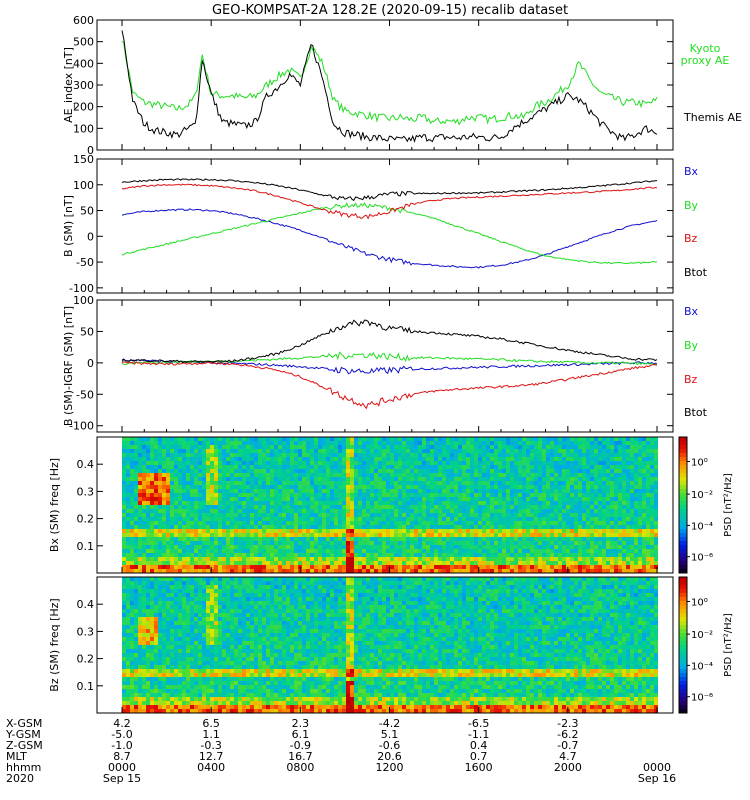 The image size is (750, 800). What do you see at coordinates (705, 48) in the screenshot?
I see `ae-legend-kyoto: Kyoto` at bounding box center [705, 48].